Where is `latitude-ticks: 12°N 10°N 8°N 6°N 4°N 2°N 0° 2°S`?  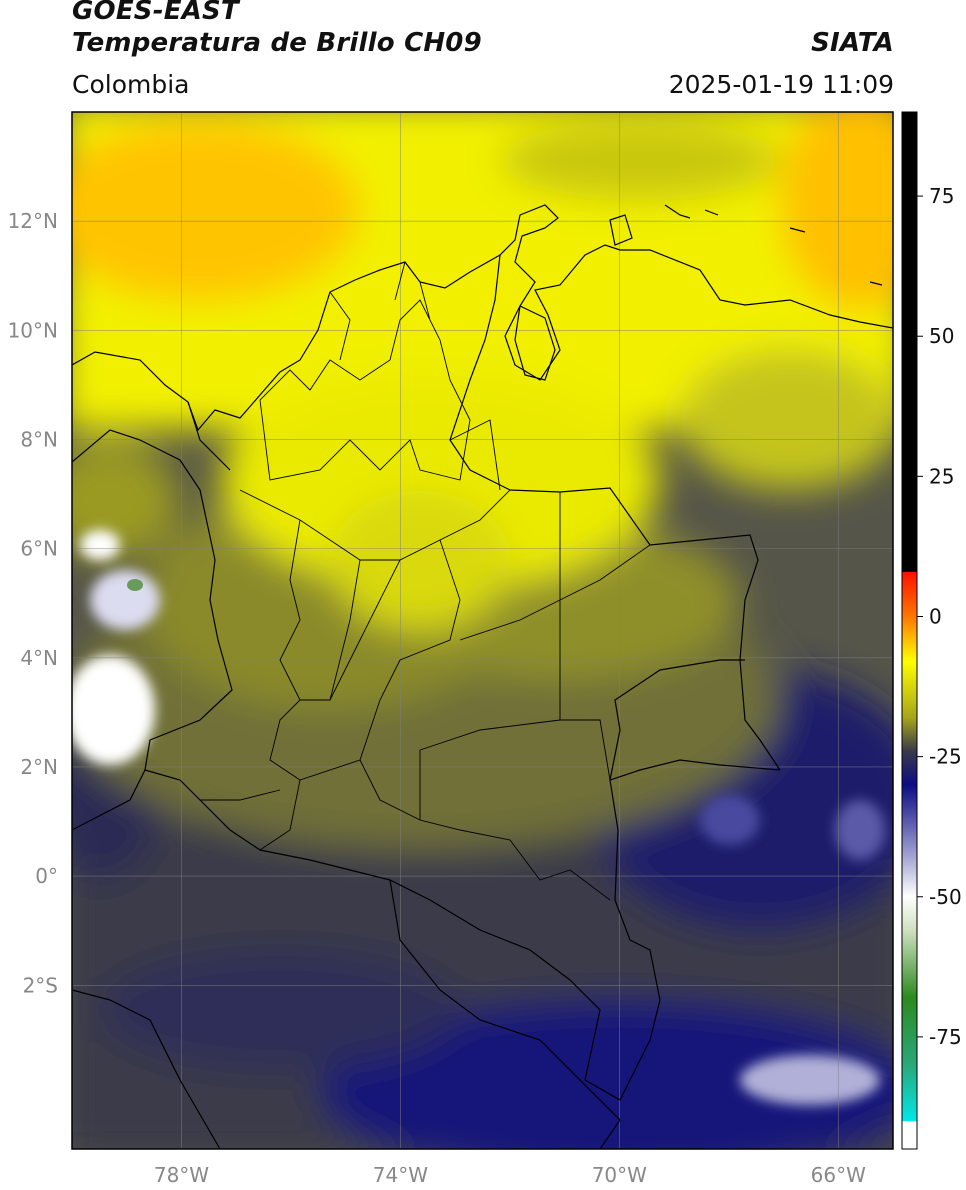 latitude-ticks: 12°N 10°N 8°N 6°N 4°N 2°N 0° 2°S is located at coordinates (33, 603).